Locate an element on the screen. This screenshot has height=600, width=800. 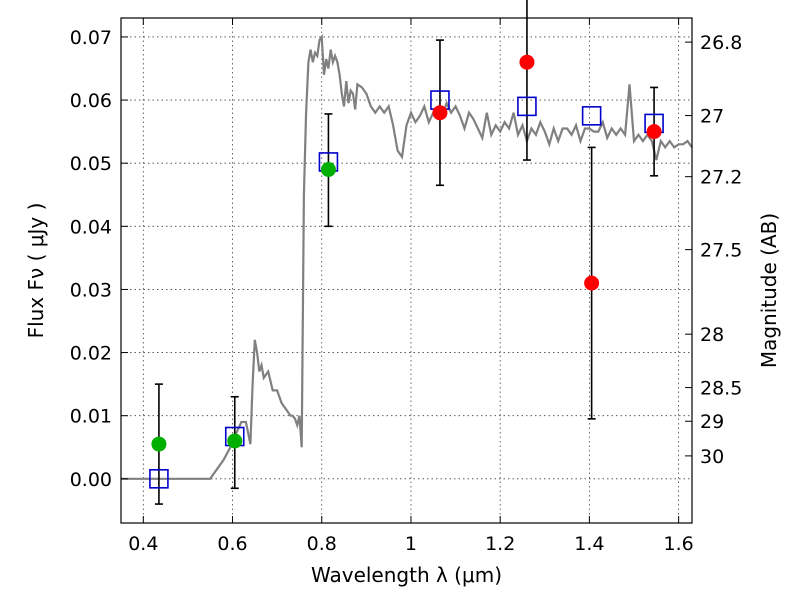
y-tick-label: 0.03 is located at coordinates (91, 290).